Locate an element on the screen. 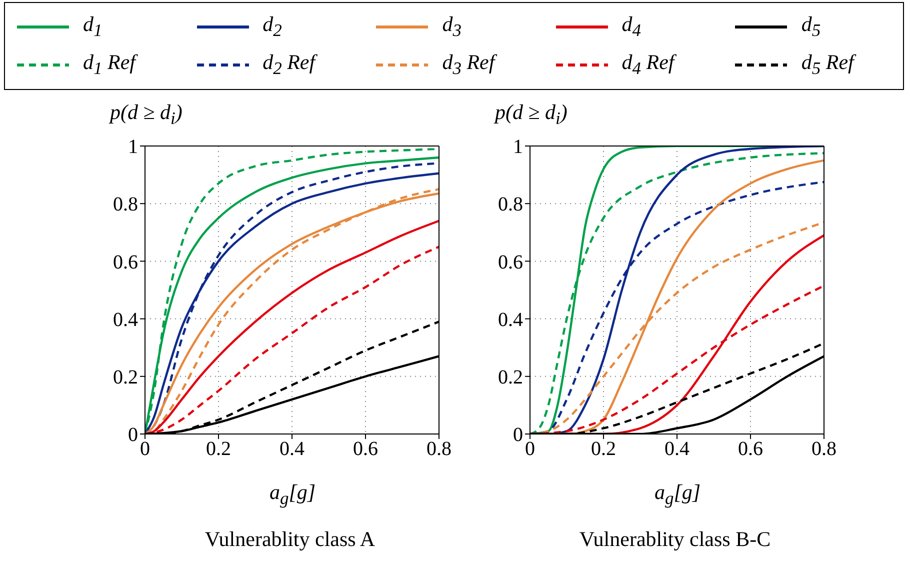 The image size is (910, 582). legend-label: d$_{3}$ is located at coordinates (452, 27).